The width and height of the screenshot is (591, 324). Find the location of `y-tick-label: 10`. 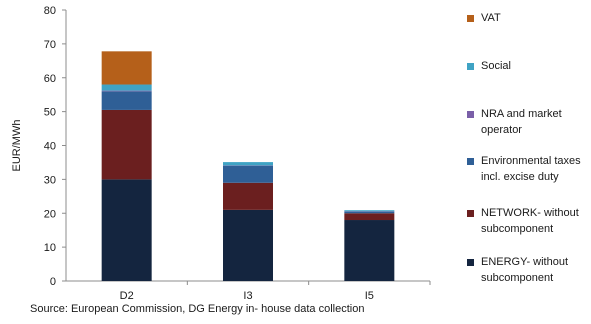

y-tick-label: 10 is located at coordinates (50, 248).